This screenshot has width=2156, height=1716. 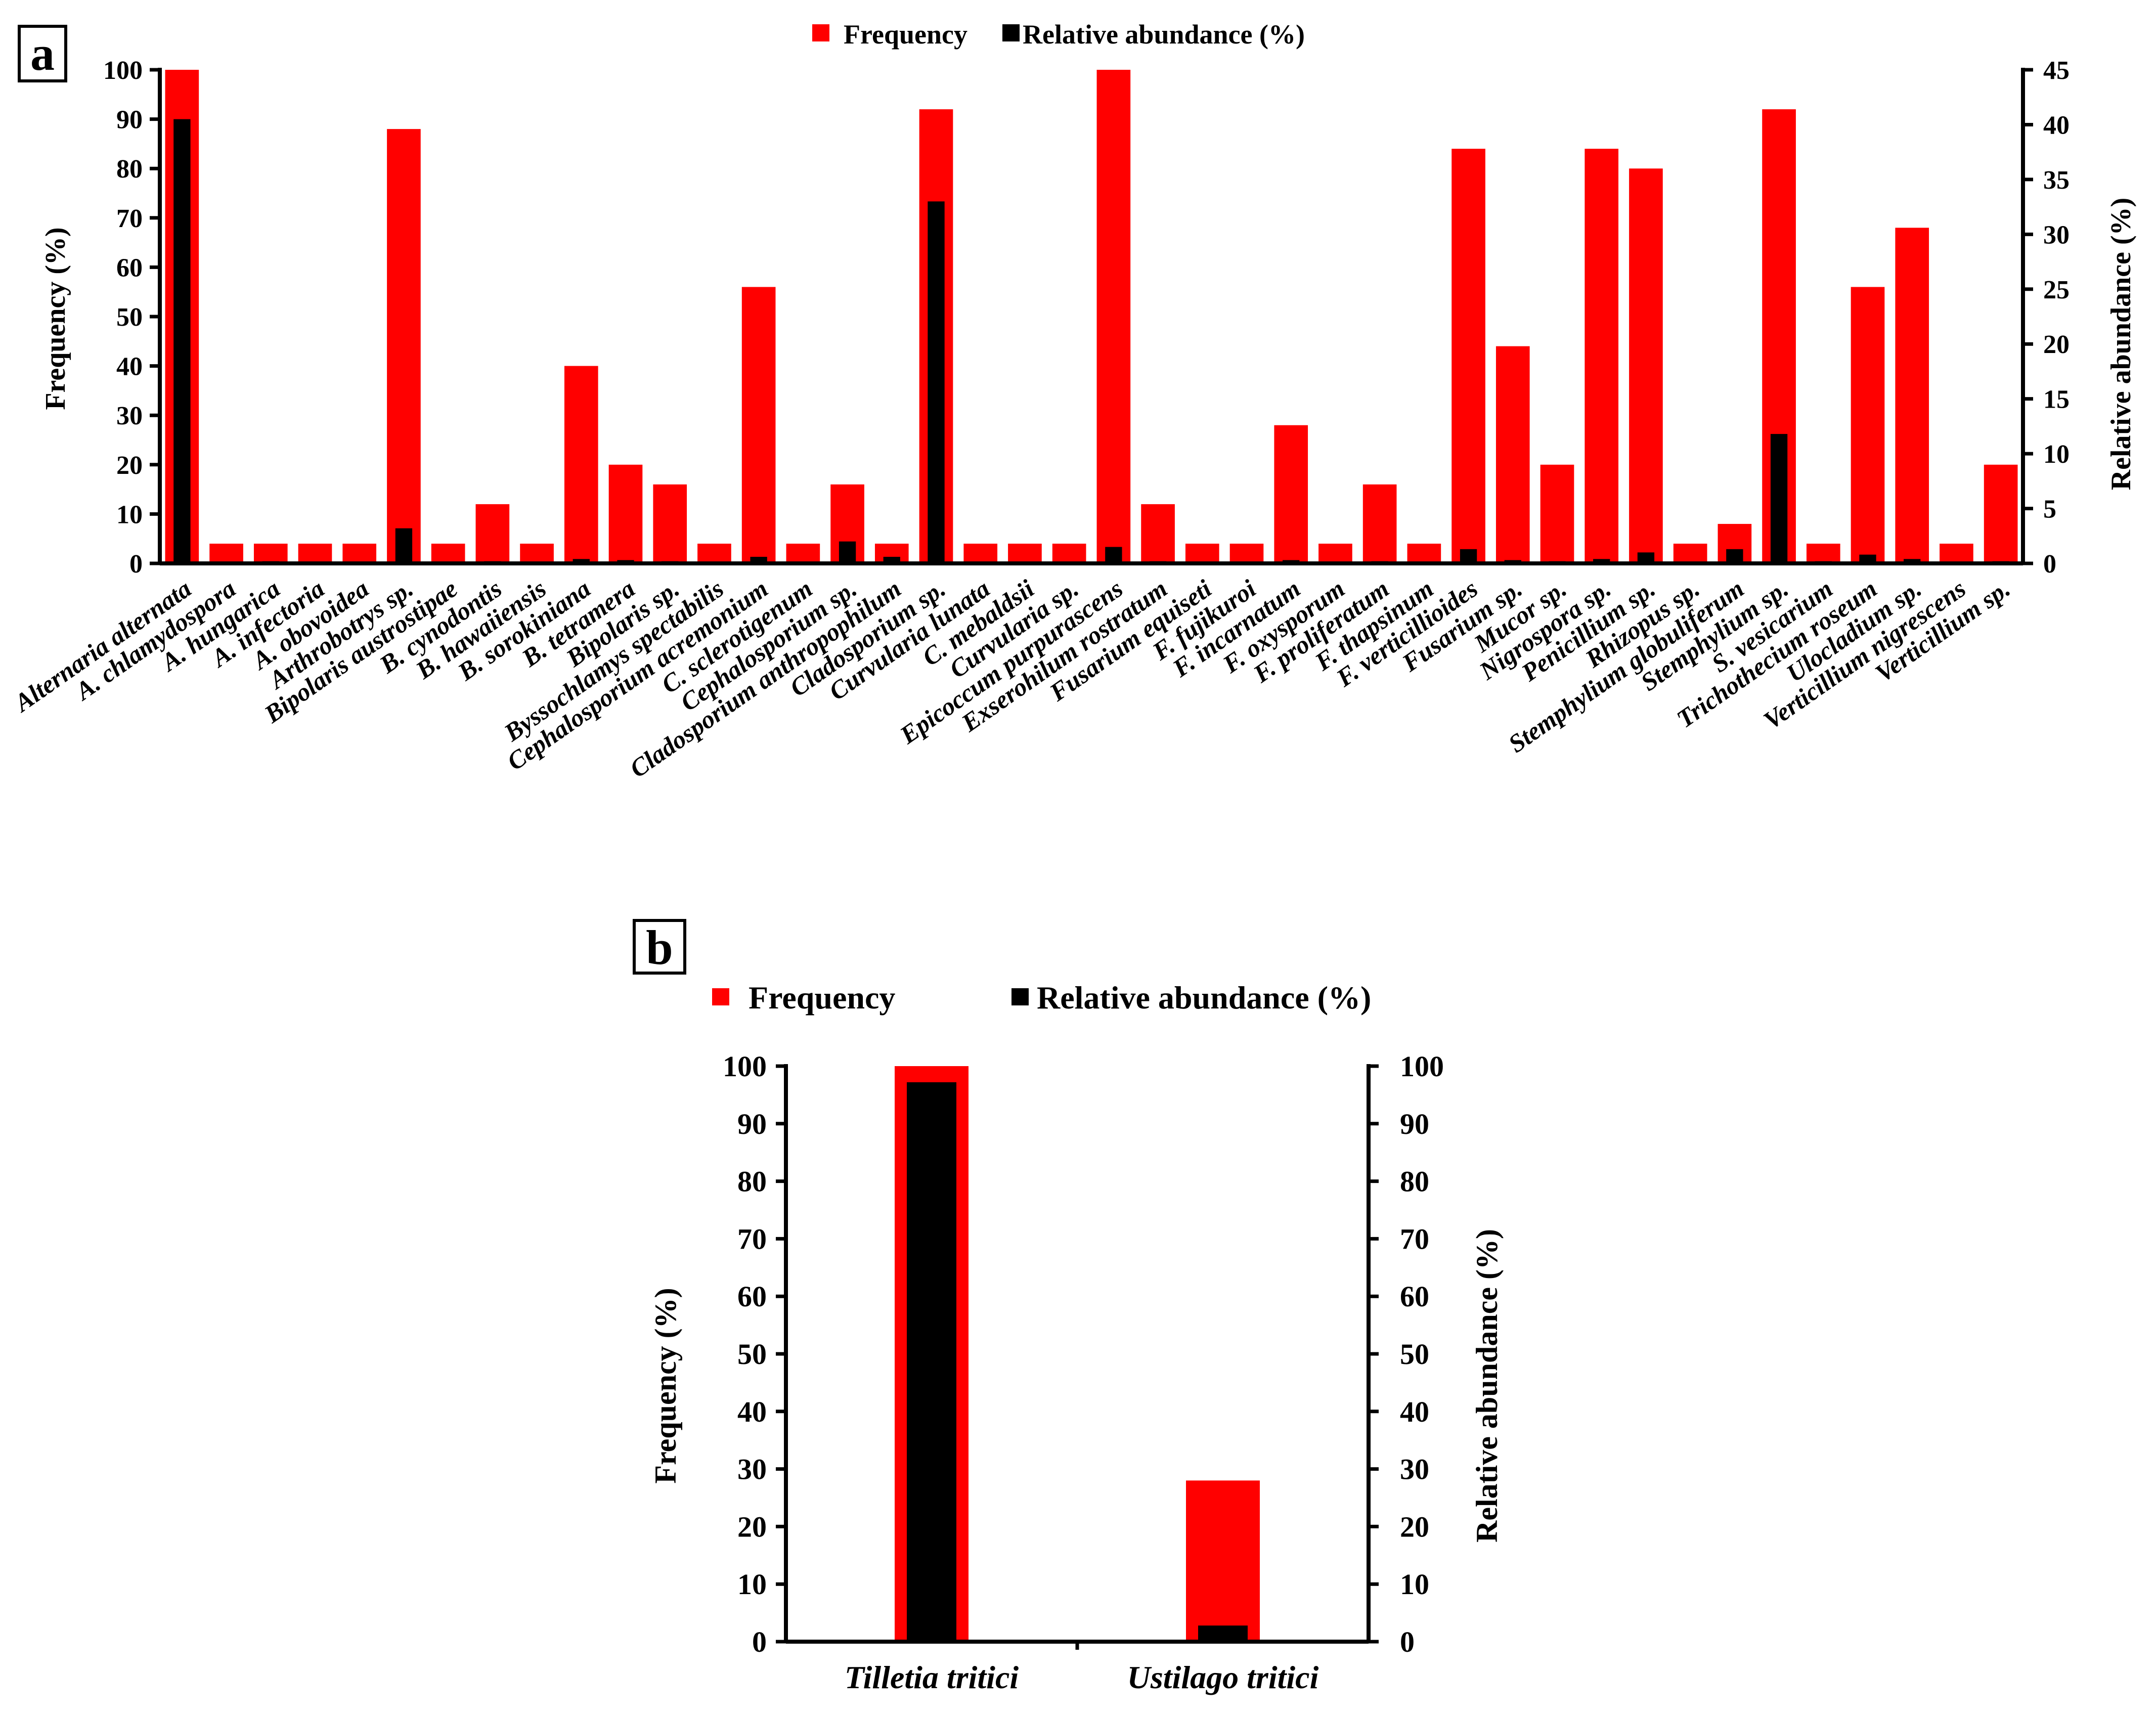 I want to click on b-y2-tick-label-1: 10, so click(x=1415, y=1585).